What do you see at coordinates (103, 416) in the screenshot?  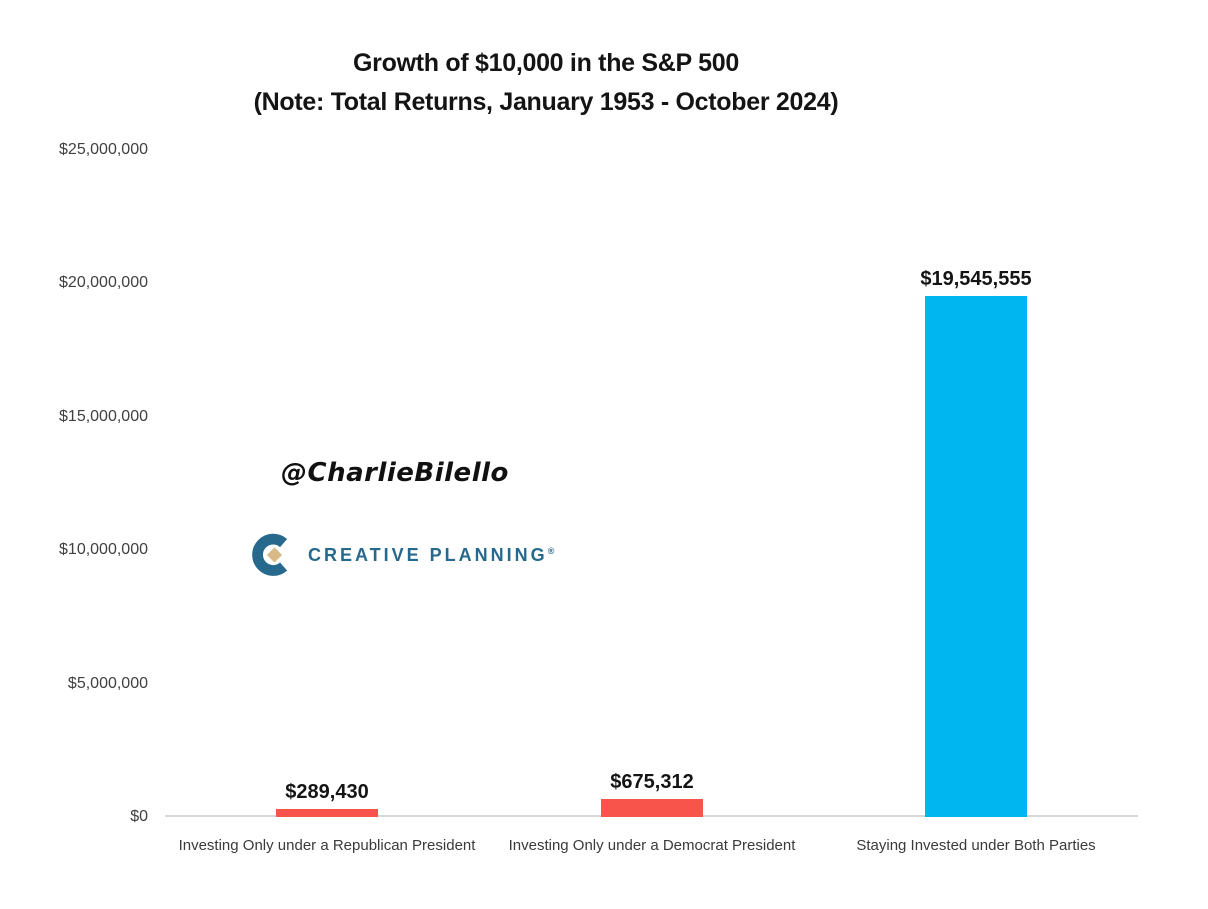 I see `y-axis-tick-label: $15,000,000` at bounding box center [103, 416].